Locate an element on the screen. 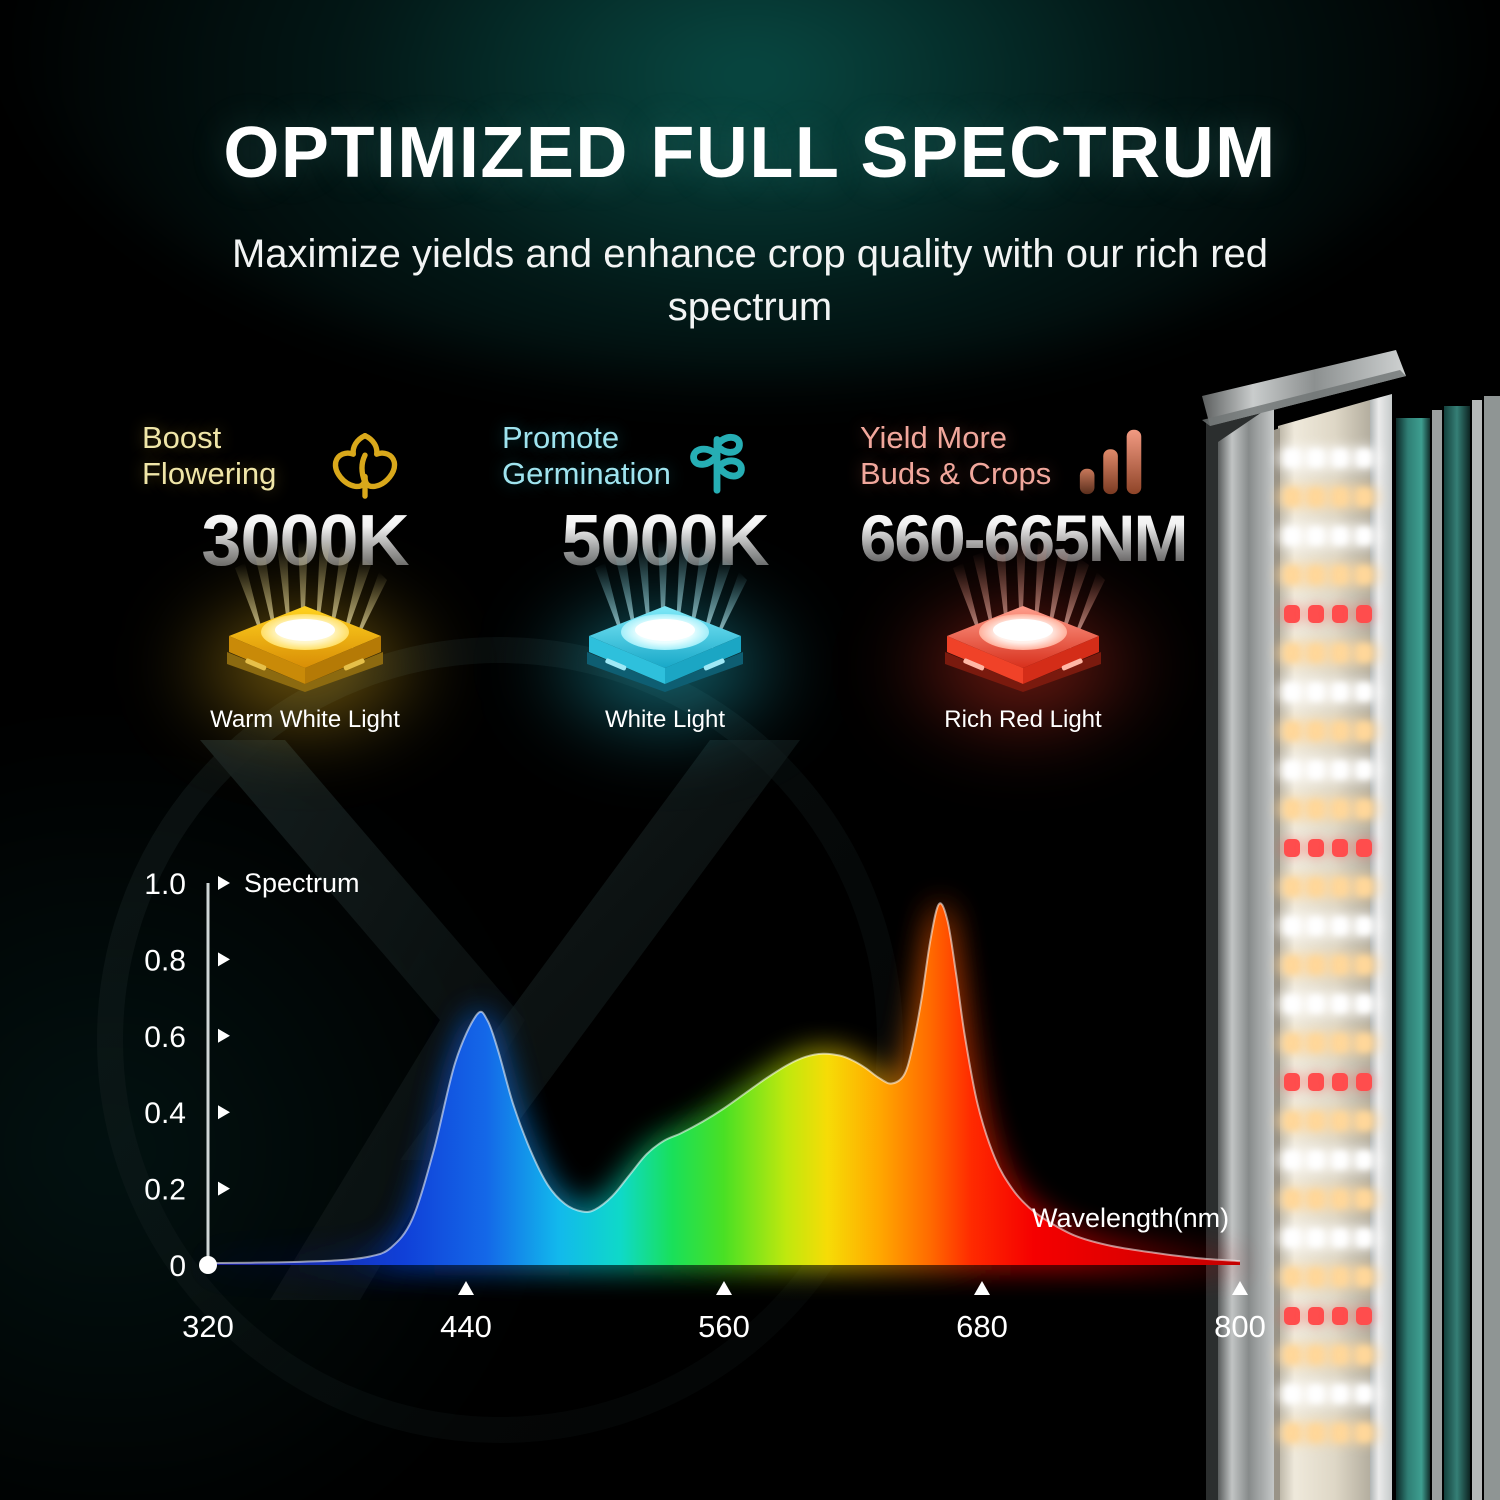  feature-card-warm-white: Boost Flowering 3000K is located at coordinates (305, 588).